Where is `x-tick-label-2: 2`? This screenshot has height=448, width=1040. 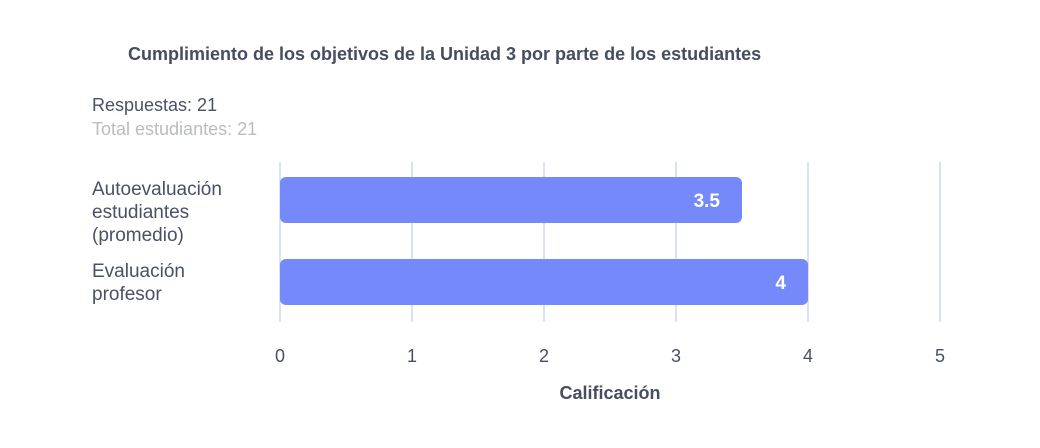
x-tick-label-2: 2 is located at coordinates (544, 356).